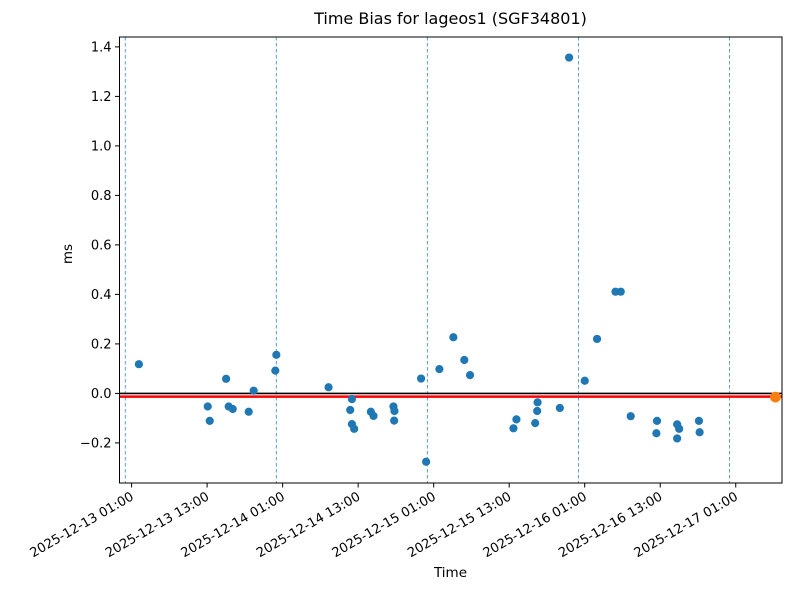  I want to click on chart-title: Time Bias for lageos1 (SGF34801), so click(450, 18).